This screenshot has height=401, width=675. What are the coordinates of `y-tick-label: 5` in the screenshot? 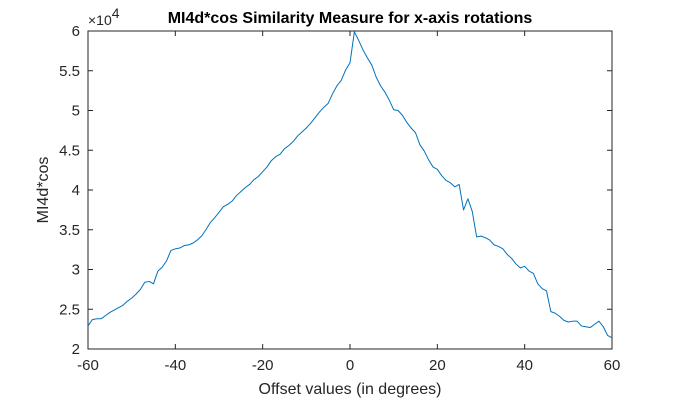 It's located at (76, 111).